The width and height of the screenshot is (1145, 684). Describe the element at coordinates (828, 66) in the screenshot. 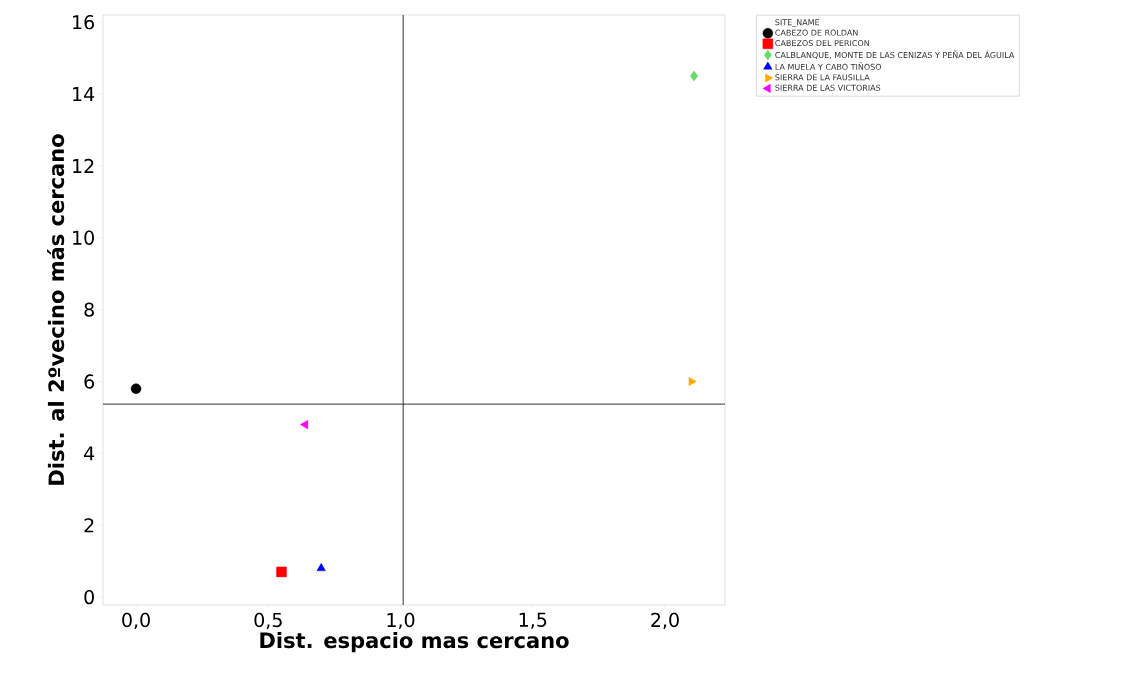

I see `legend-label: LA MUELA Y CABO TIÑOSO` at that location.